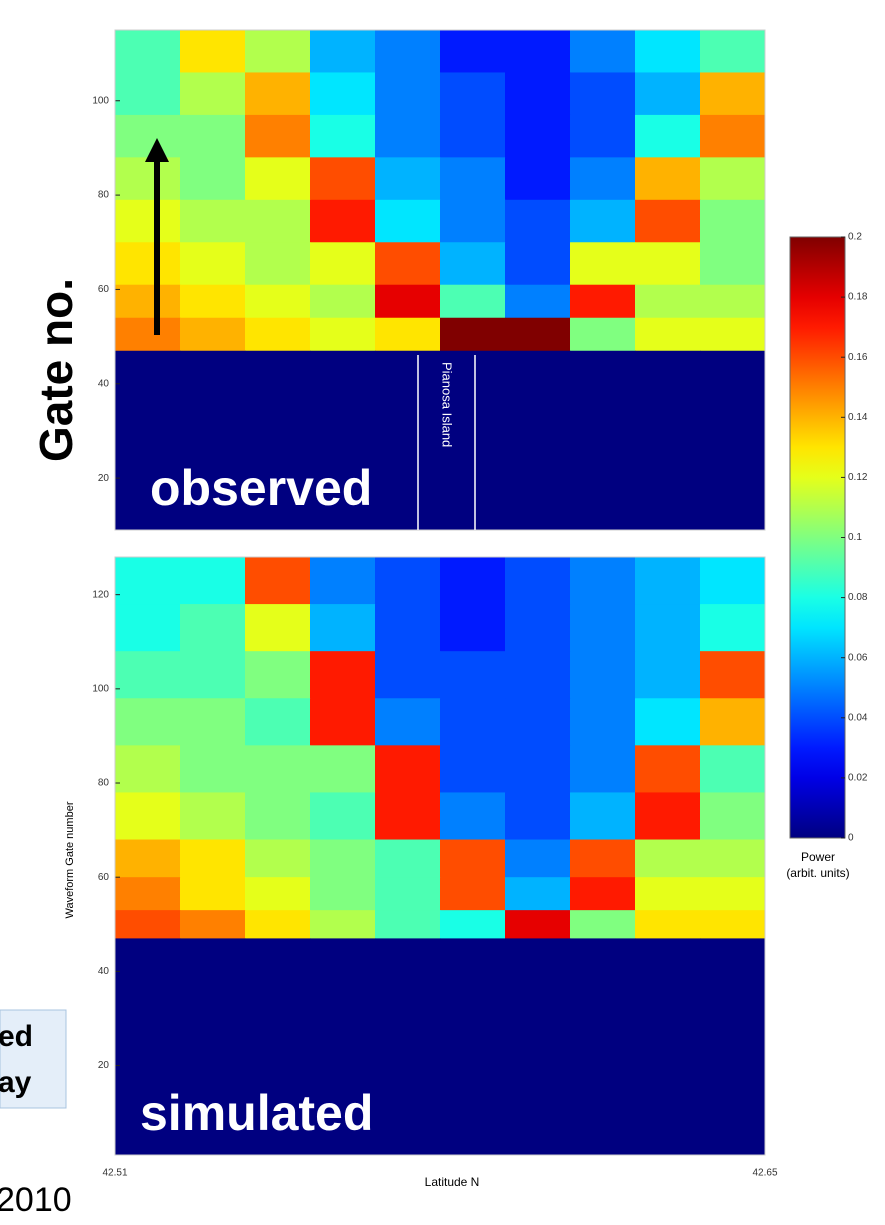 This screenshot has width=885, height=1225. What do you see at coordinates (851, 838) in the screenshot?
I see `colorbar-tick-label: 0` at bounding box center [851, 838].